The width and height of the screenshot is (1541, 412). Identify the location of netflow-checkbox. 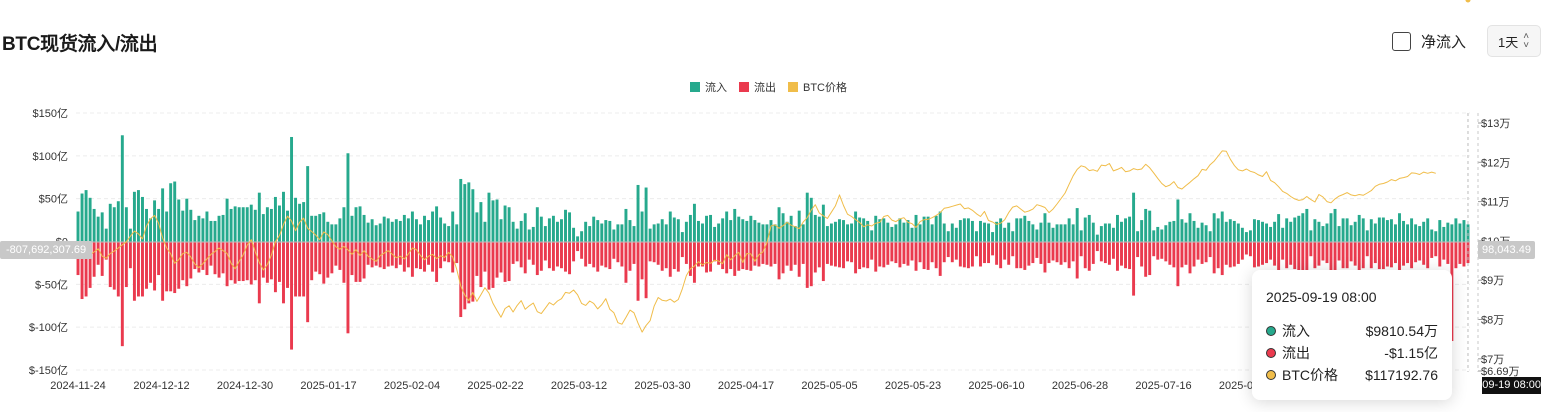
(1401, 41).